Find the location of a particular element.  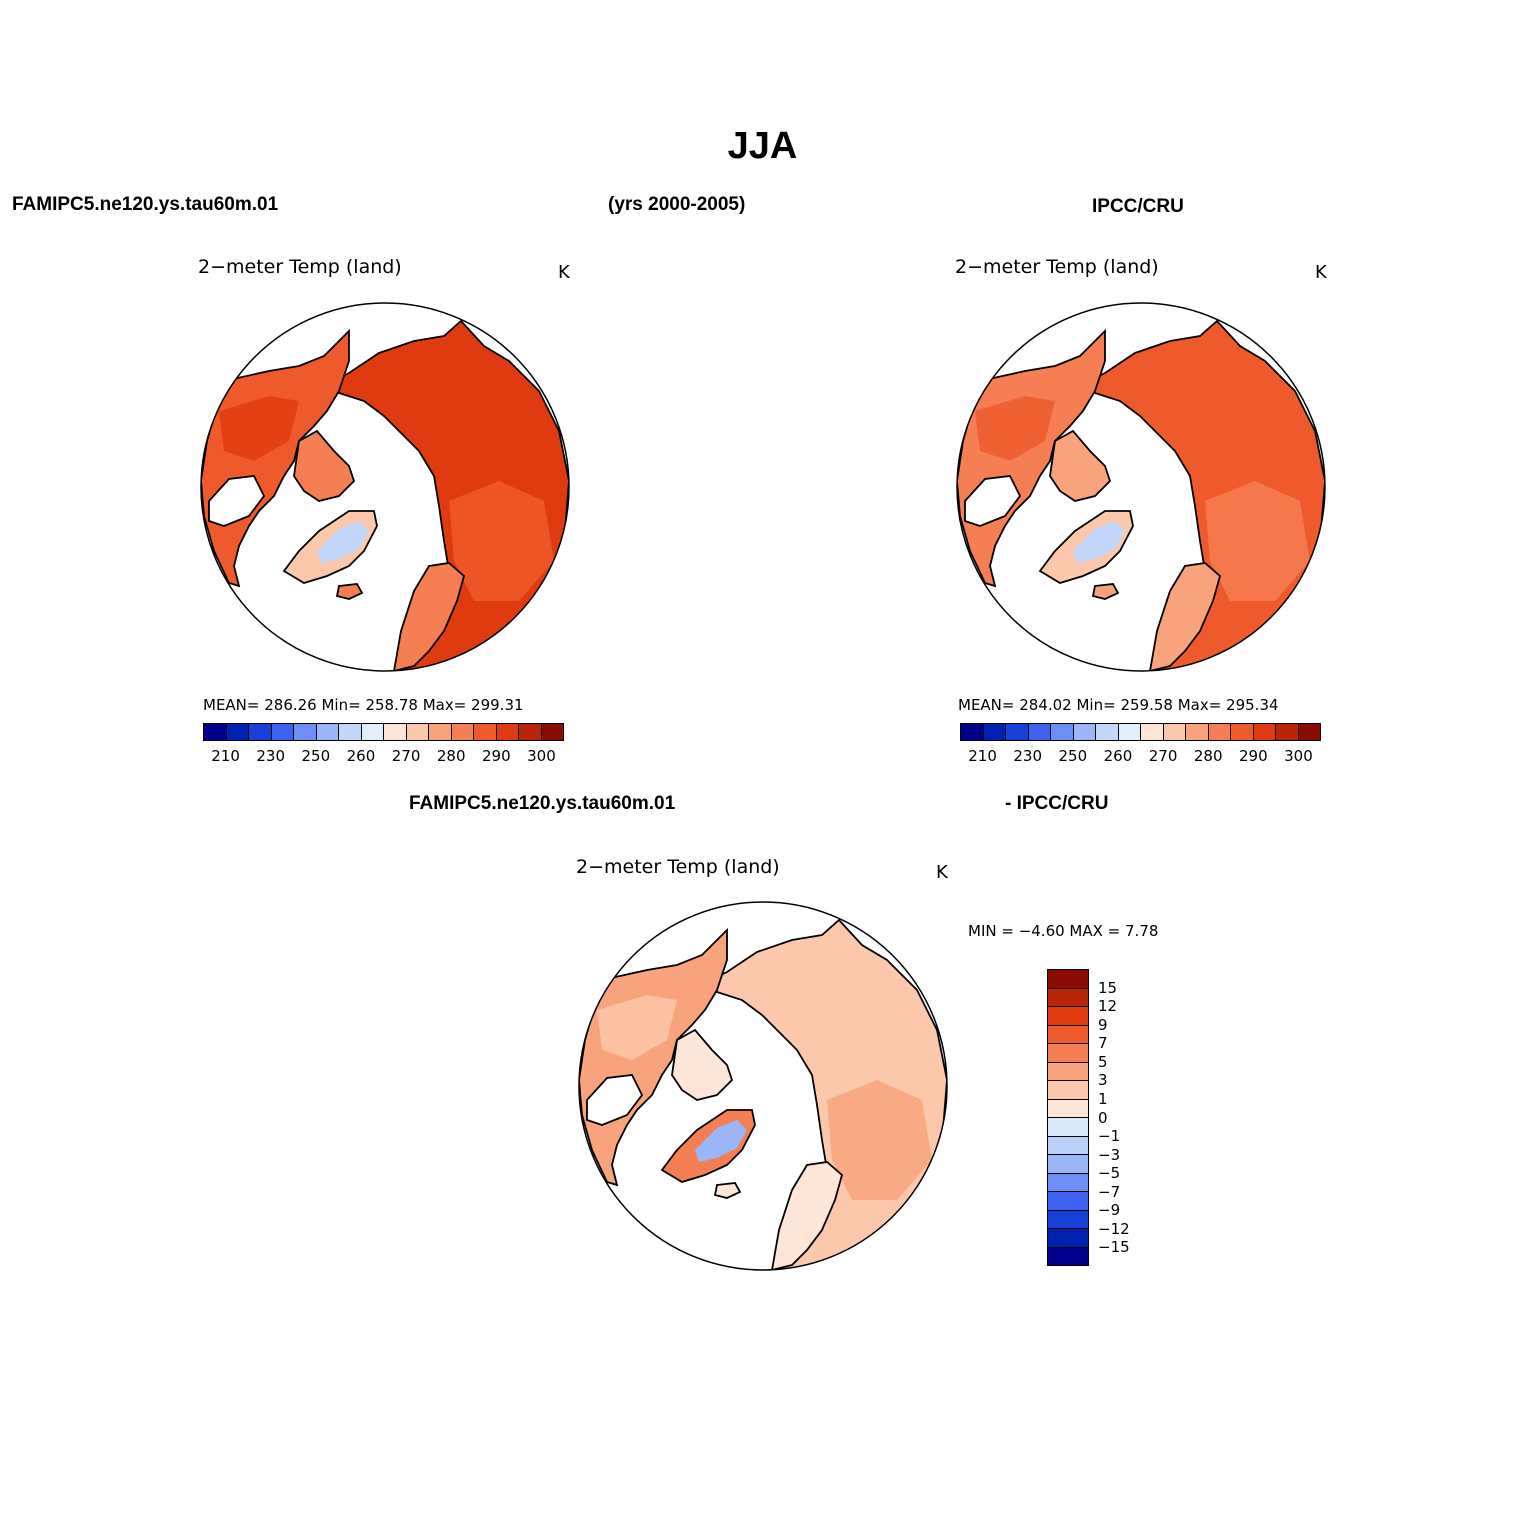

page-title: JJA is located at coordinates (762, 146).